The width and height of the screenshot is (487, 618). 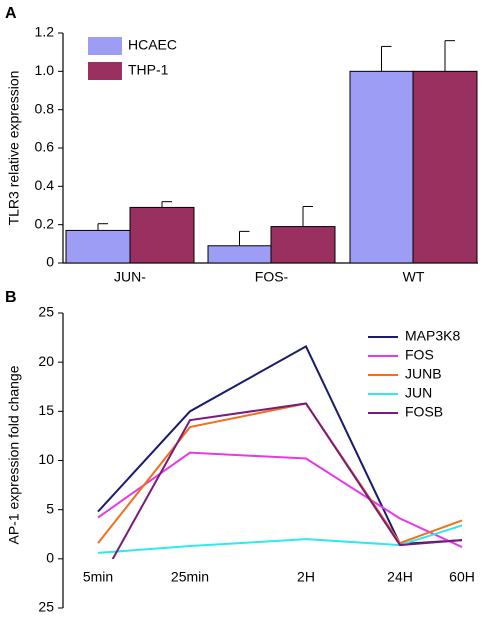 What do you see at coordinates (423, 374) in the screenshot?
I see `legend-label: JUNB` at bounding box center [423, 374].